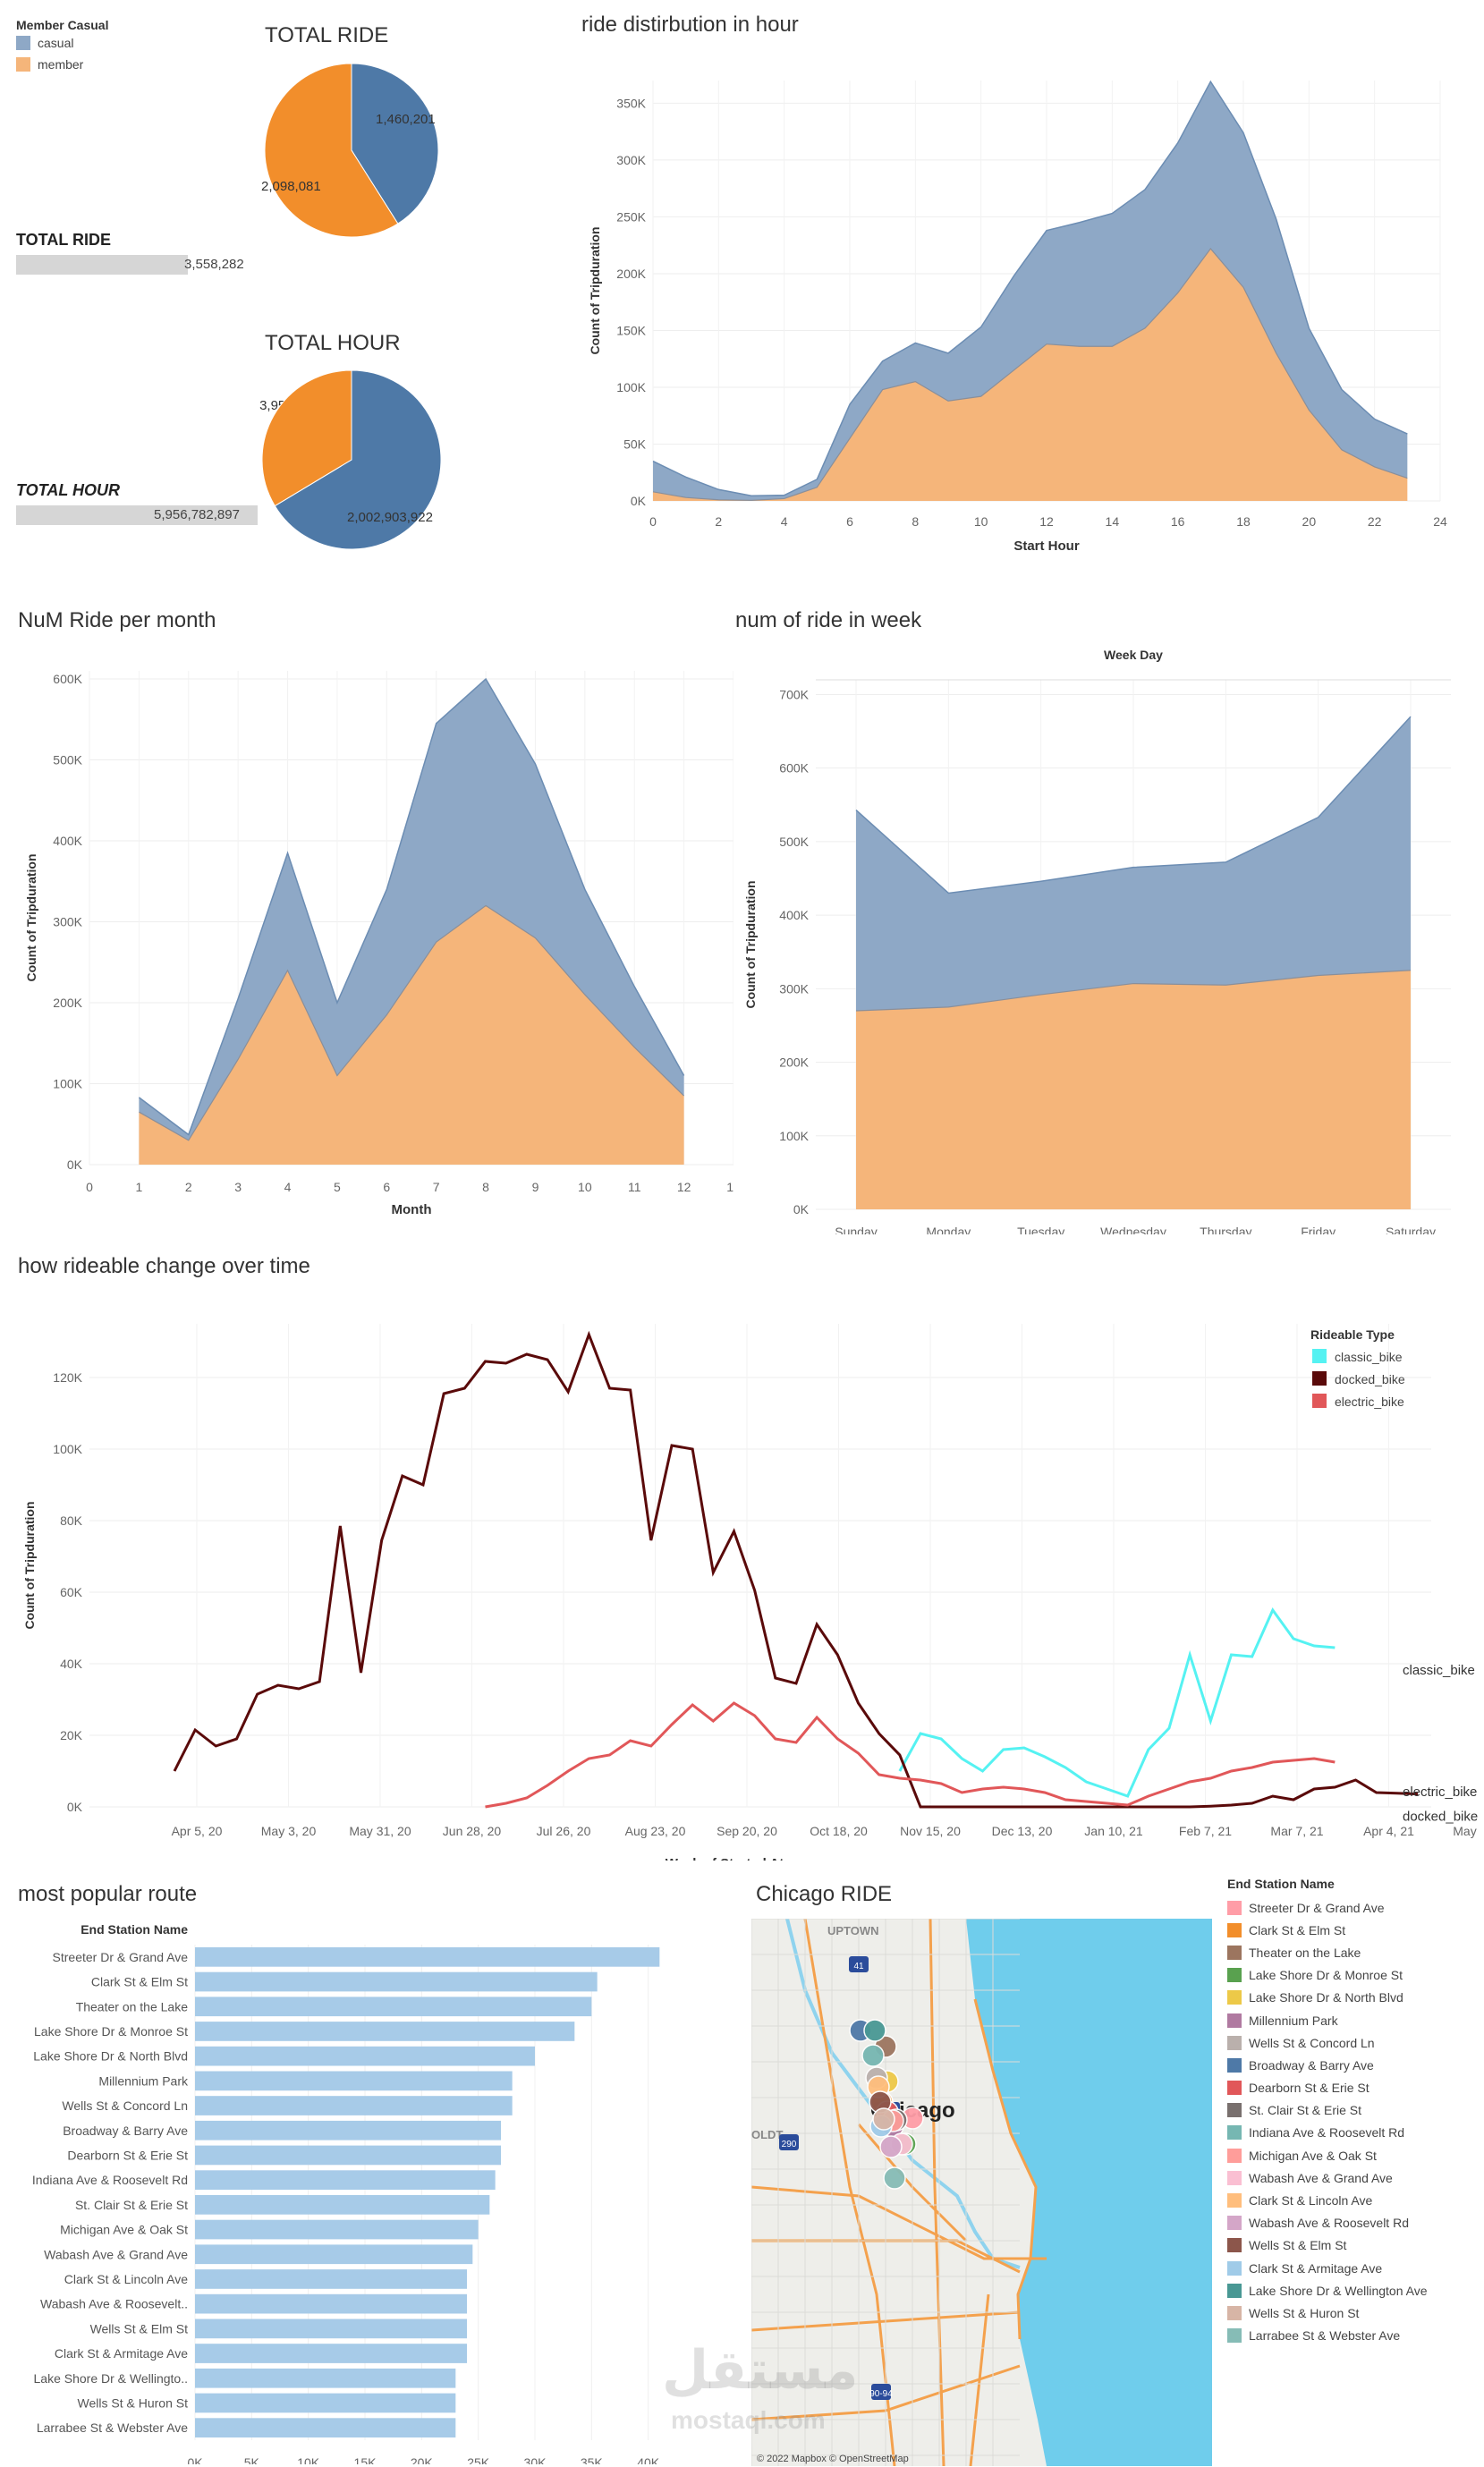  I want to click on station-legend-item: Clark St & Armitage Ave, so click(1352, 2268).